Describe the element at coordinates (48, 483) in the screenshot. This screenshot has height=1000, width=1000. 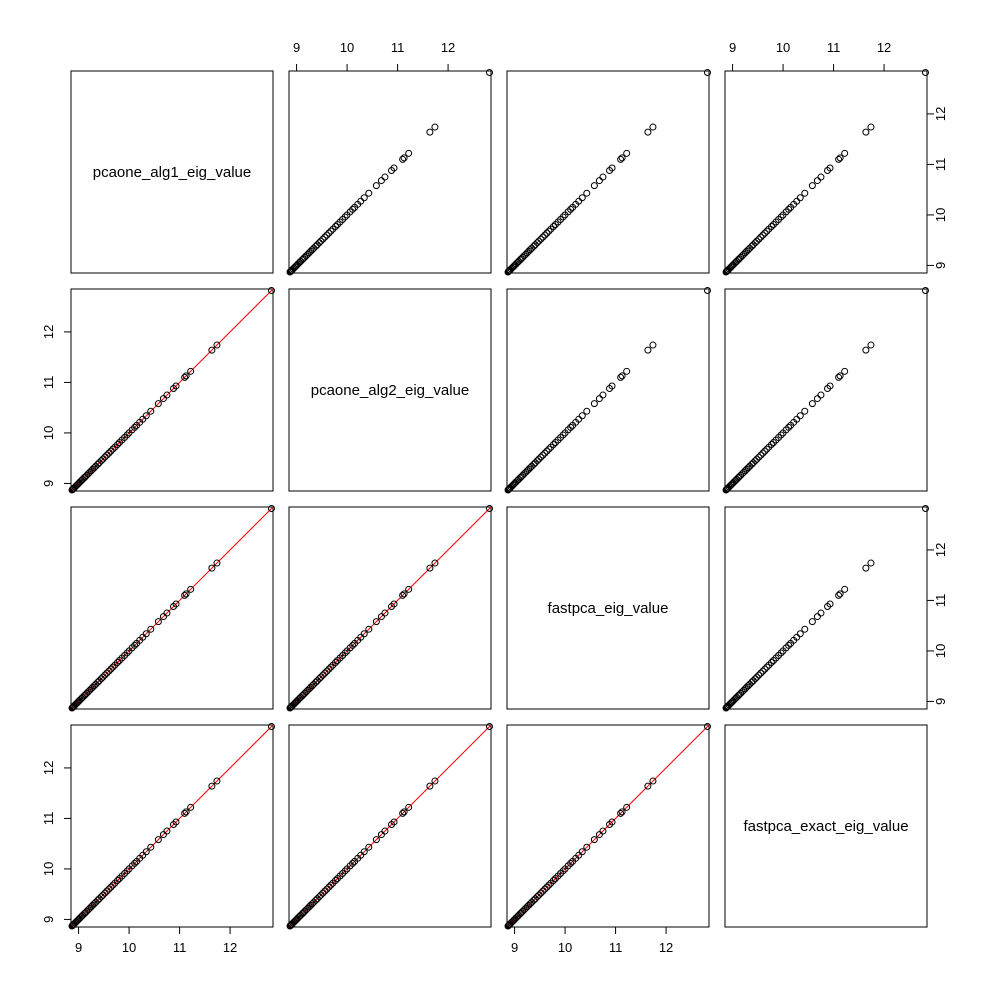
I see `left-axis-1-tick-label-0: 9` at that location.